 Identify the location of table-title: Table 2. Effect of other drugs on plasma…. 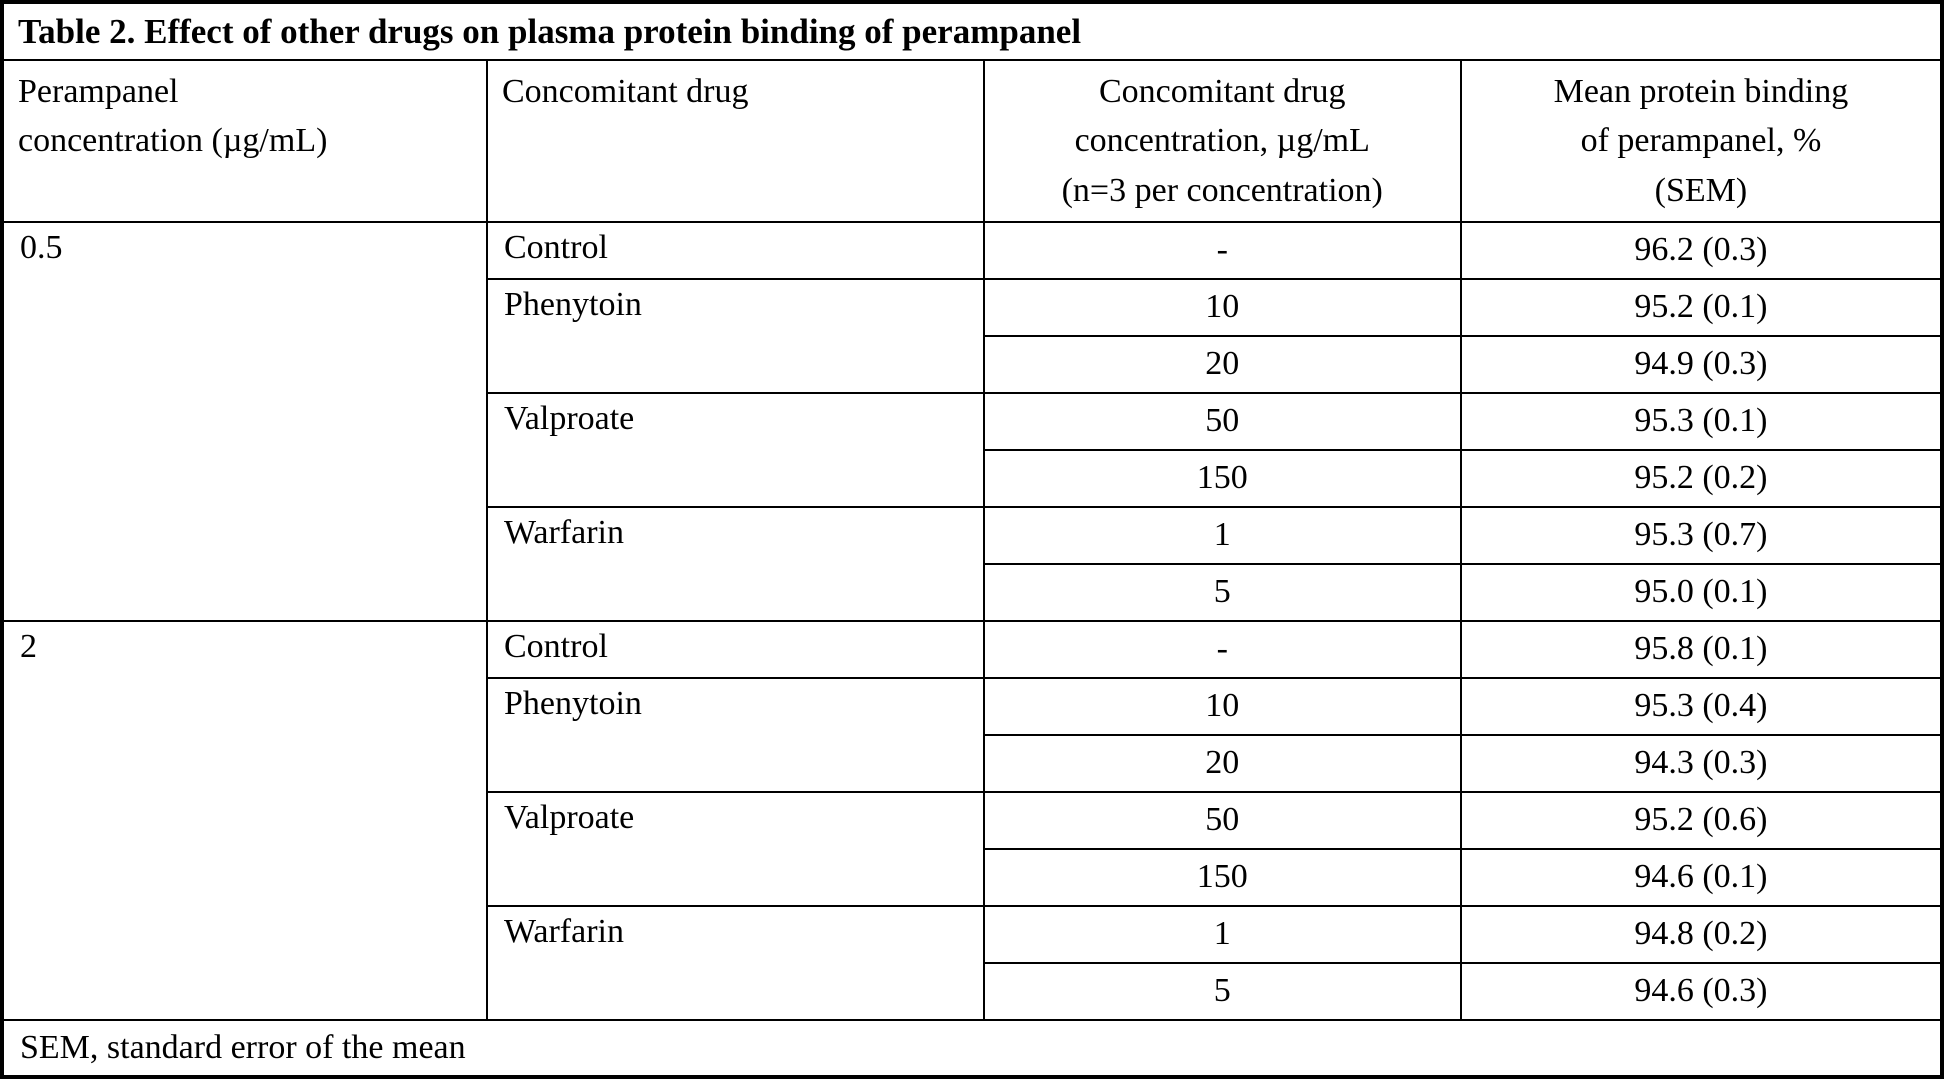
(972, 31).